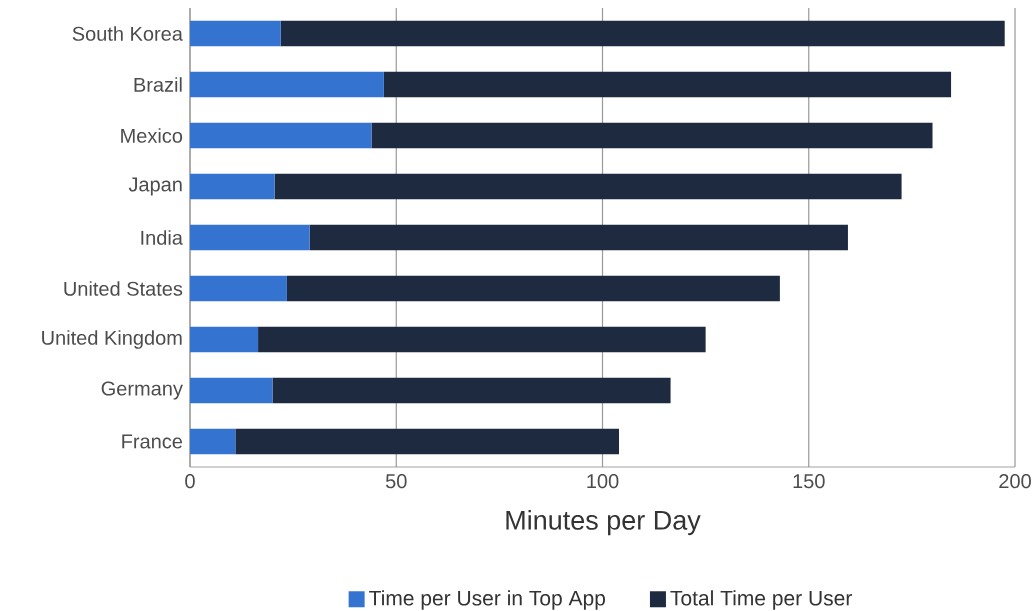 Image resolution: width=1036 pixels, height=611 pixels. What do you see at coordinates (809, 481) in the screenshot?
I see `x-tick-label: 150` at bounding box center [809, 481].